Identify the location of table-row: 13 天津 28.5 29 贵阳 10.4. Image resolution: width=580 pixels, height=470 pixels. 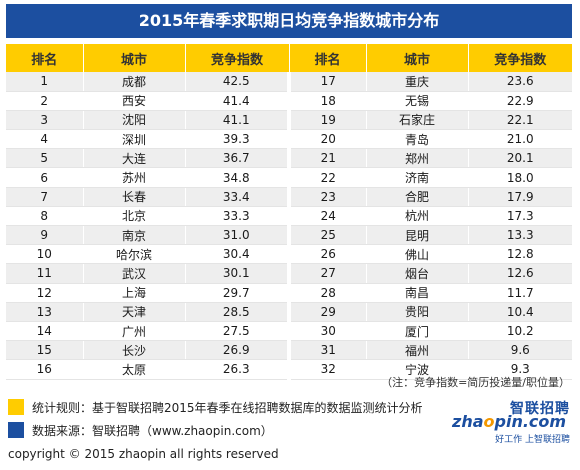
(289, 312).